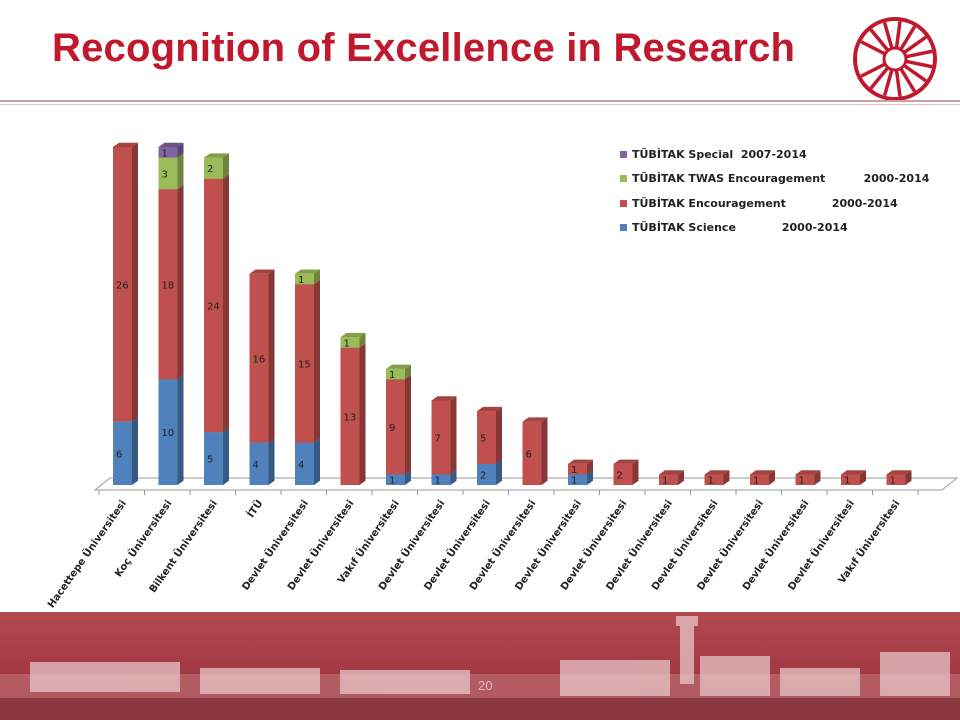  I want to click on data-label-encouragement: 7, so click(438, 438).